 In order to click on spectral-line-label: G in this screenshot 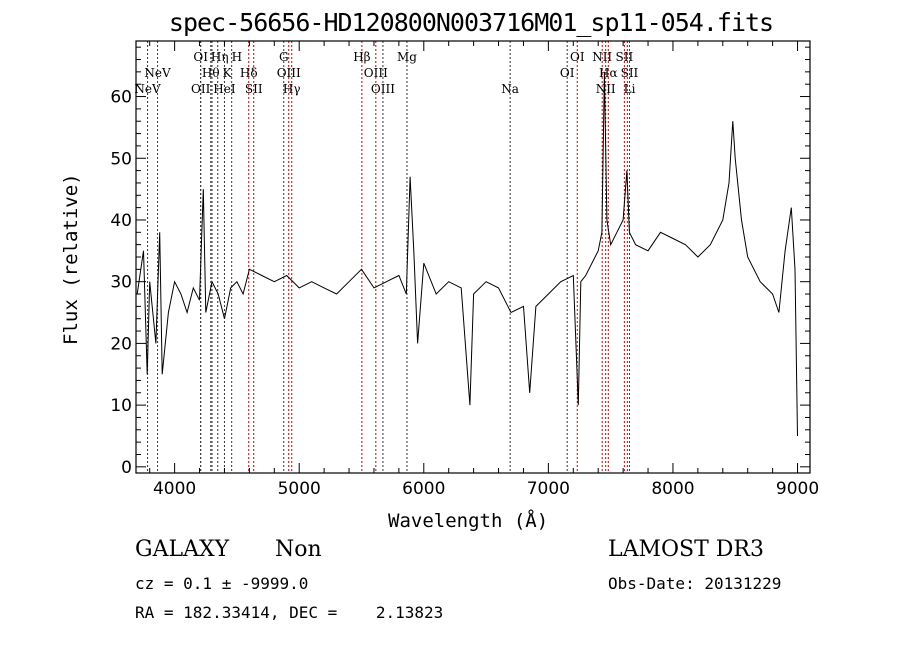, I will do `click(284, 57)`.